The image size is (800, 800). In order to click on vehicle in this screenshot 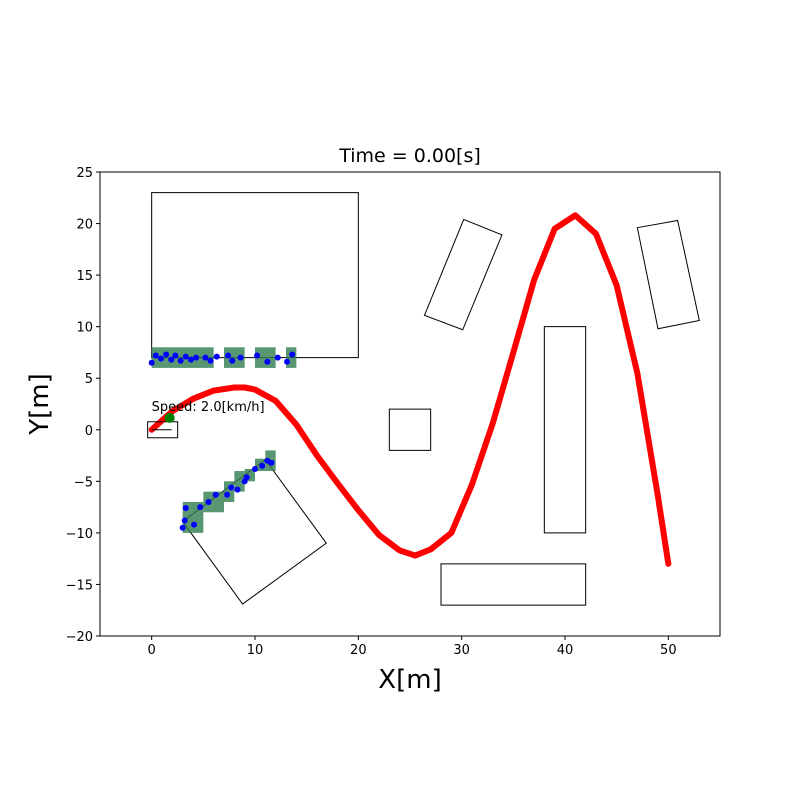, I will do `click(163, 430)`.